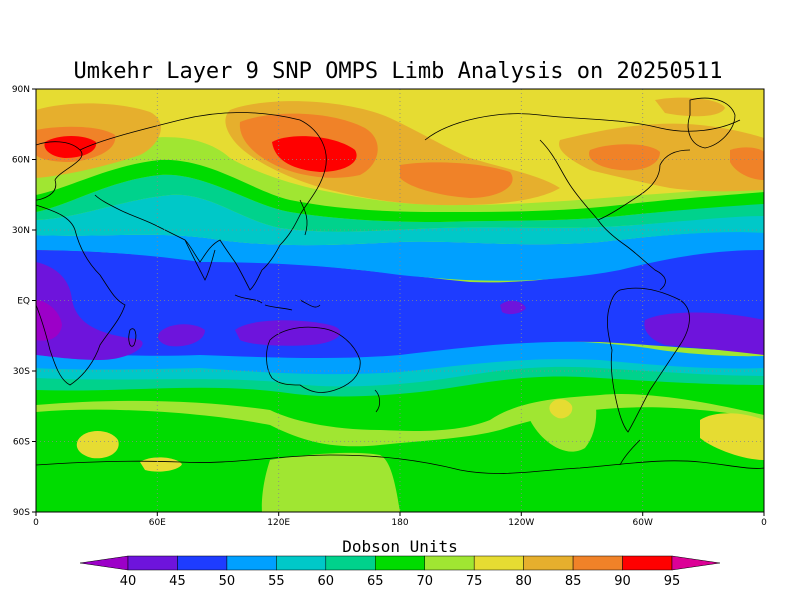 The image size is (800, 600). What do you see at coordinates (21, 161) in the screenshot?
I see `lat-label: 60N` at bounding box center [21, 161].